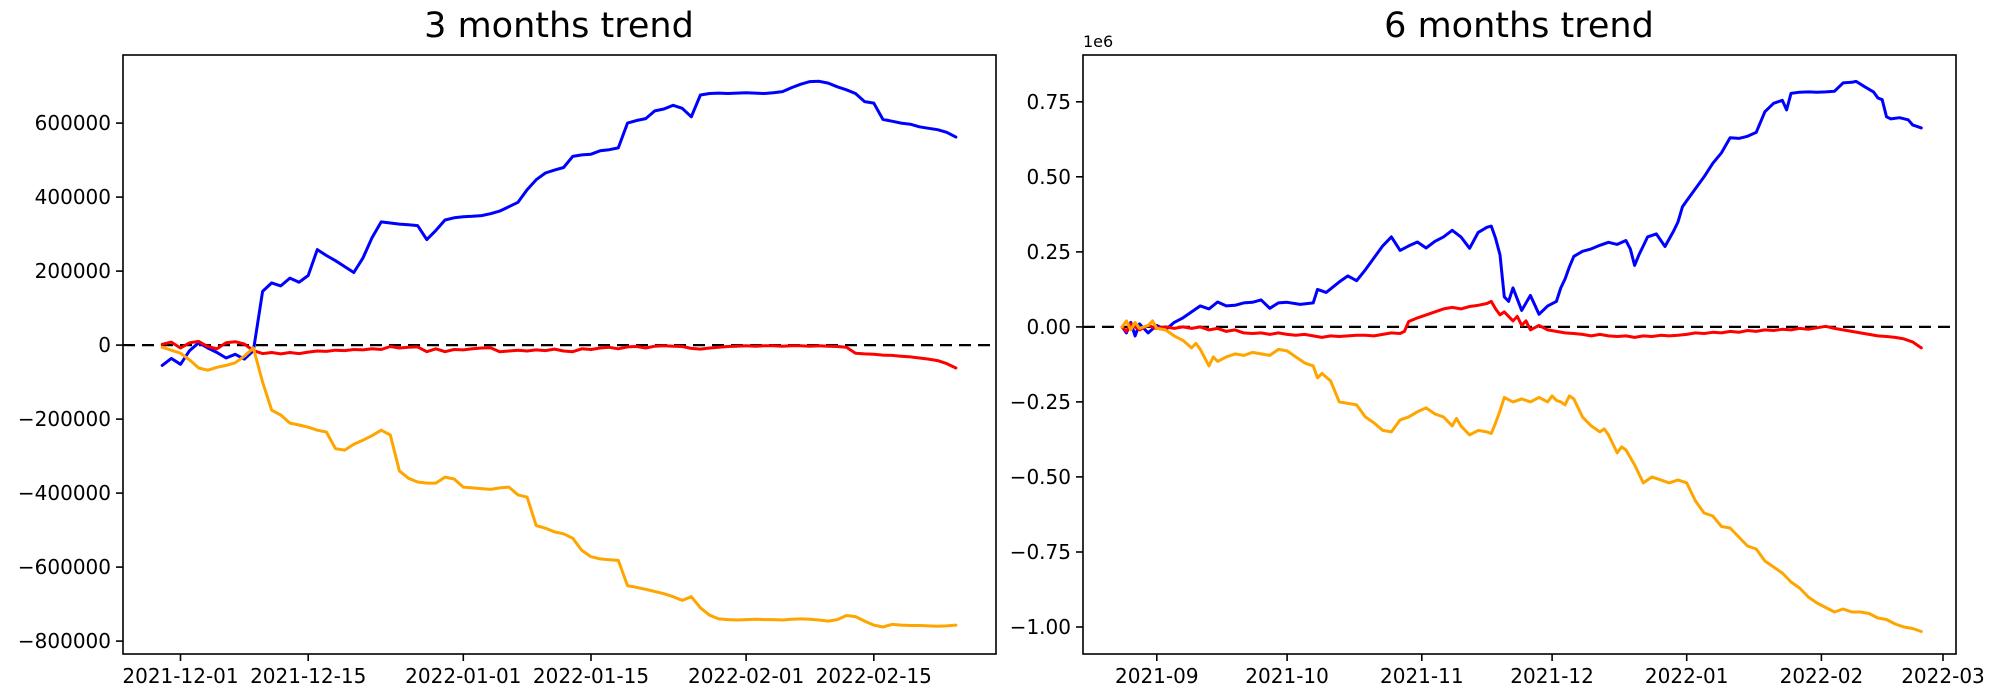  What do you see at coordinates (73, 271) in the screenshot?
I see `y-tick-label: 200000` at bounding box center [73, 271].